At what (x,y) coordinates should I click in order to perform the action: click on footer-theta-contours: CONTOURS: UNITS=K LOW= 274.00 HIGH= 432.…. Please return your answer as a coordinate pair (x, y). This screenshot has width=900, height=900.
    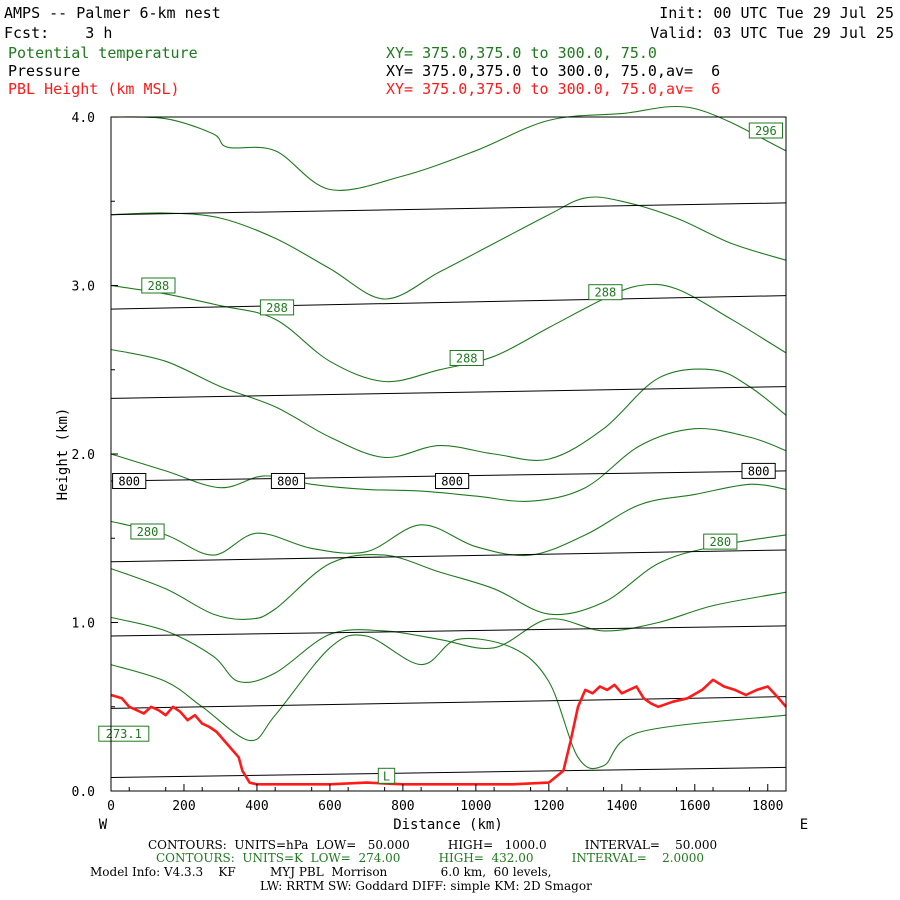
    Looking at the image, I should click on (430, 858).